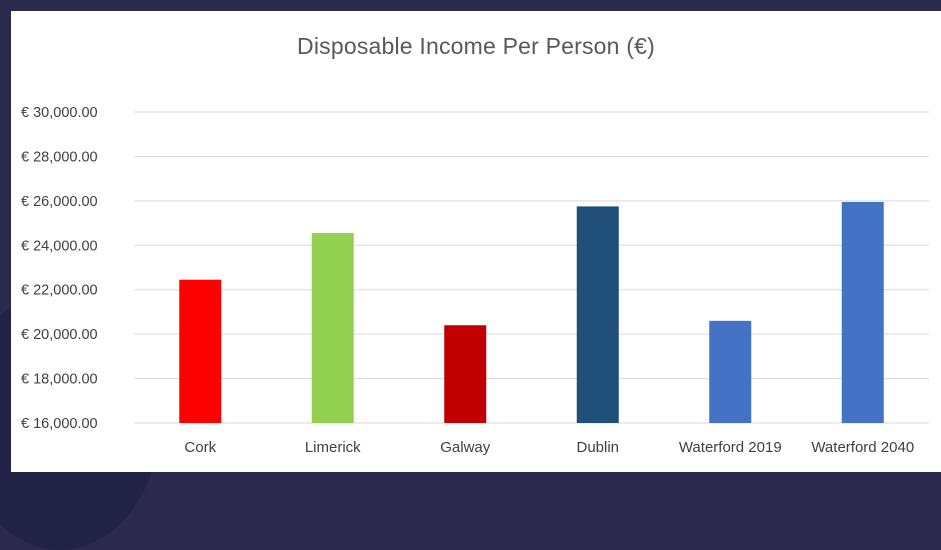  I want to click on x-category-label: Waterford 2040, so click(862, 447).